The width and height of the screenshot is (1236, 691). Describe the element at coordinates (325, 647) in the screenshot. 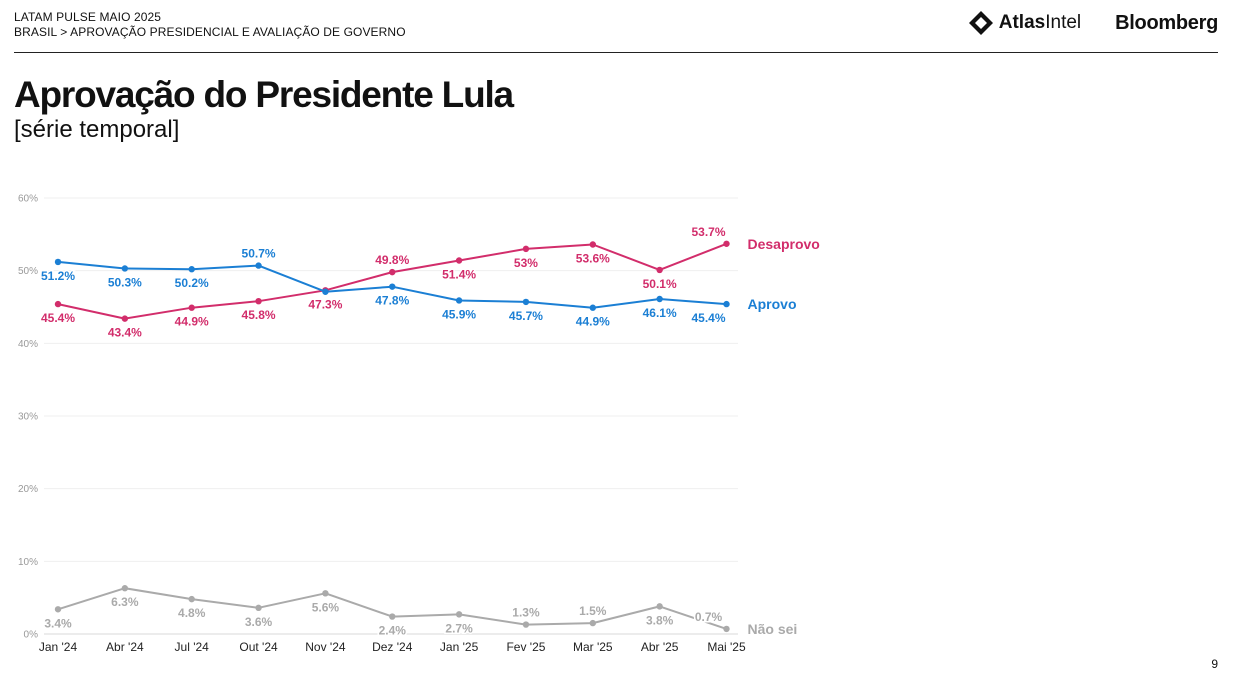

I see `x-tick-label: Nov '24` at that location.